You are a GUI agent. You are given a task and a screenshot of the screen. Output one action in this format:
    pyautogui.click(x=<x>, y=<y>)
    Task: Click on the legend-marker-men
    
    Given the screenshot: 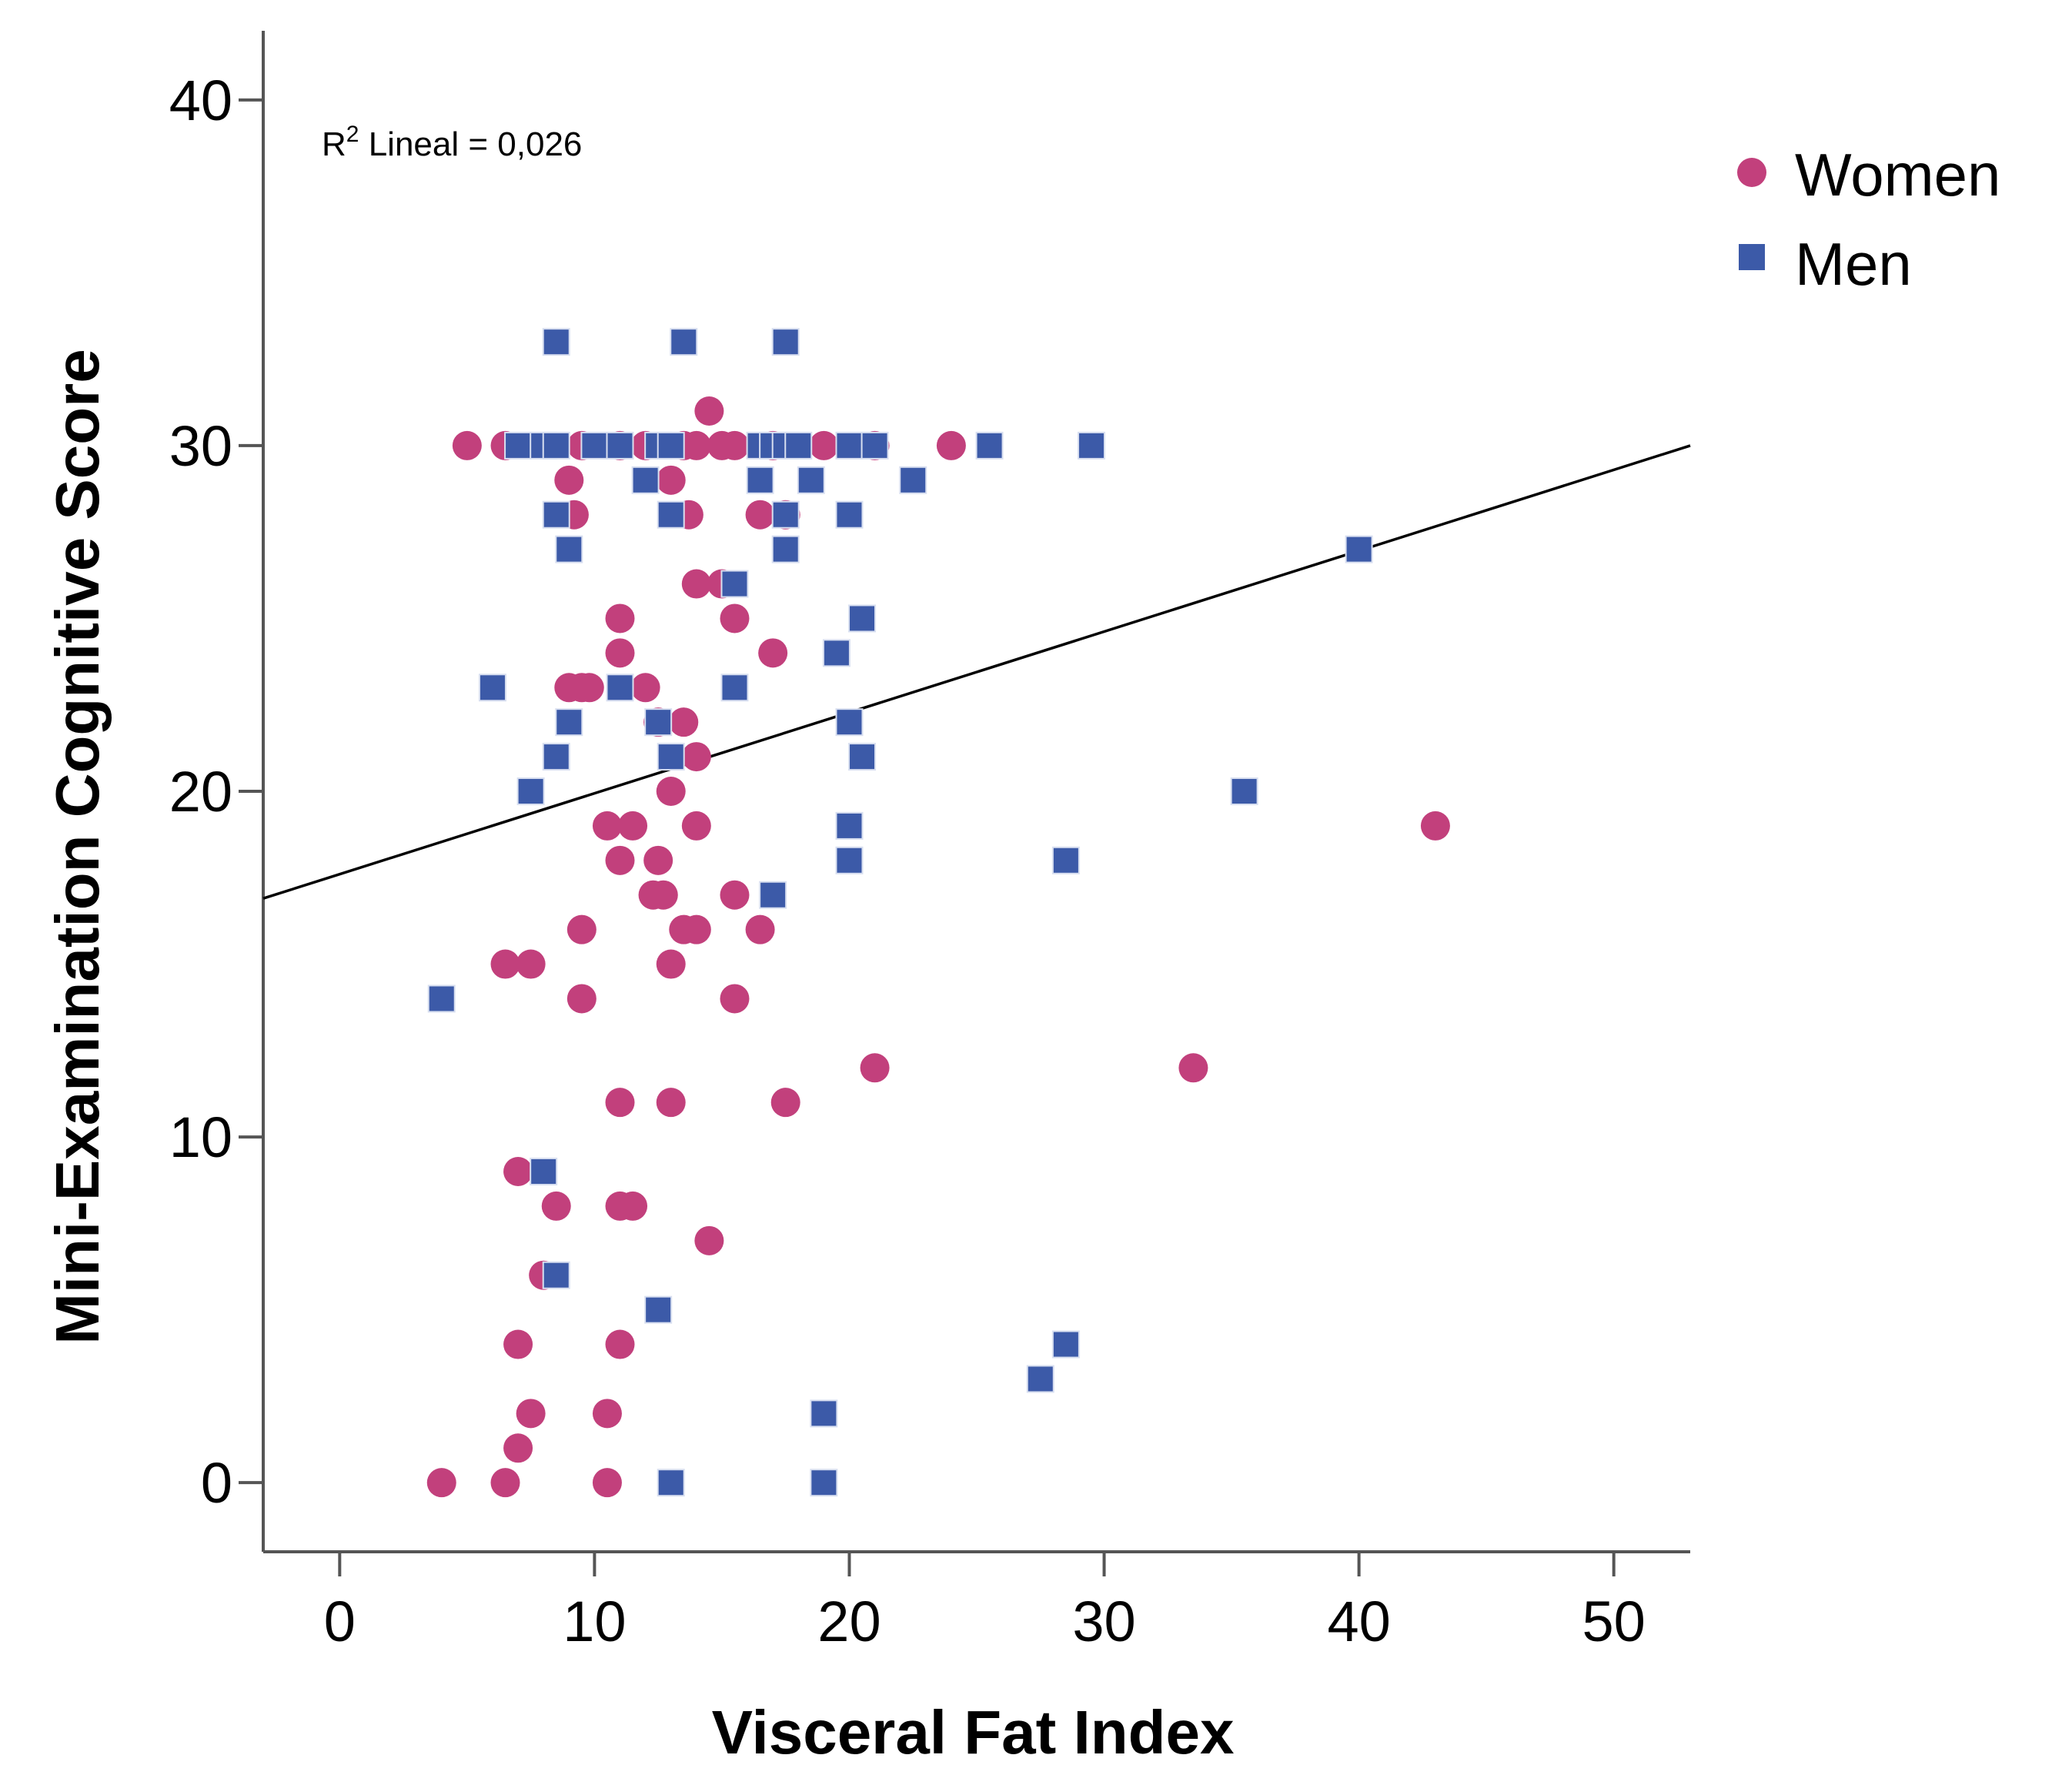 What is the action you would take?
    pyautogui.click(x=1752, y=257)
    